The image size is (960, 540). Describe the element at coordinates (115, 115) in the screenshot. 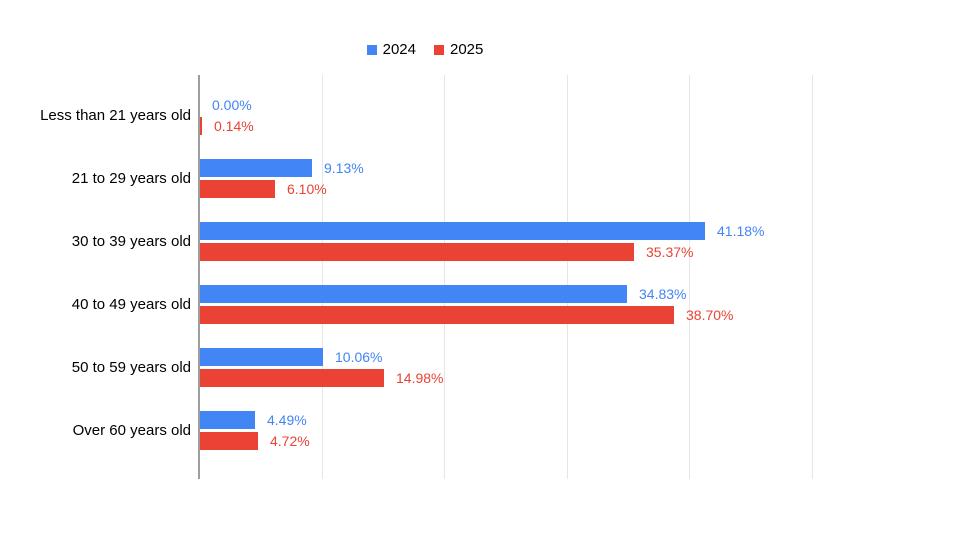

I see `category-label: Less than 21 years old` at that location.